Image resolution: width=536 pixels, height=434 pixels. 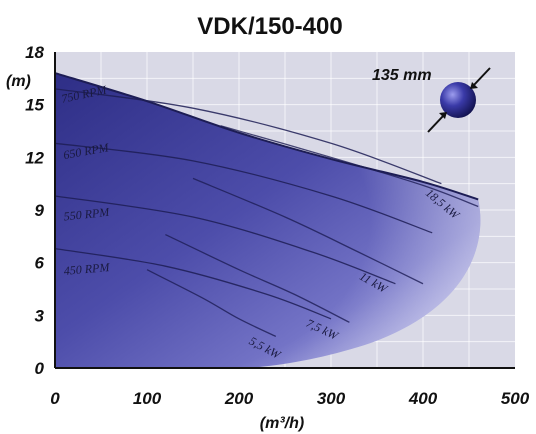 What do you see at coordinates (331, 398) in the screenshot?
I see `x-tick-label: 300` at bounding box center [331, 398].